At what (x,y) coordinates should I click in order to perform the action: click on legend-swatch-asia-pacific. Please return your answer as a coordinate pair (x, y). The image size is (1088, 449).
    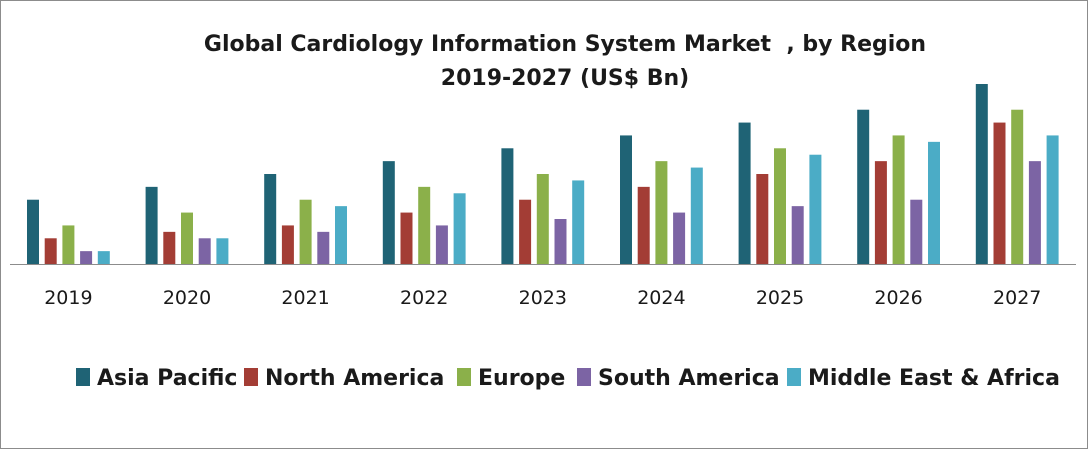
    Looking at the image, I should click on (83, 377).